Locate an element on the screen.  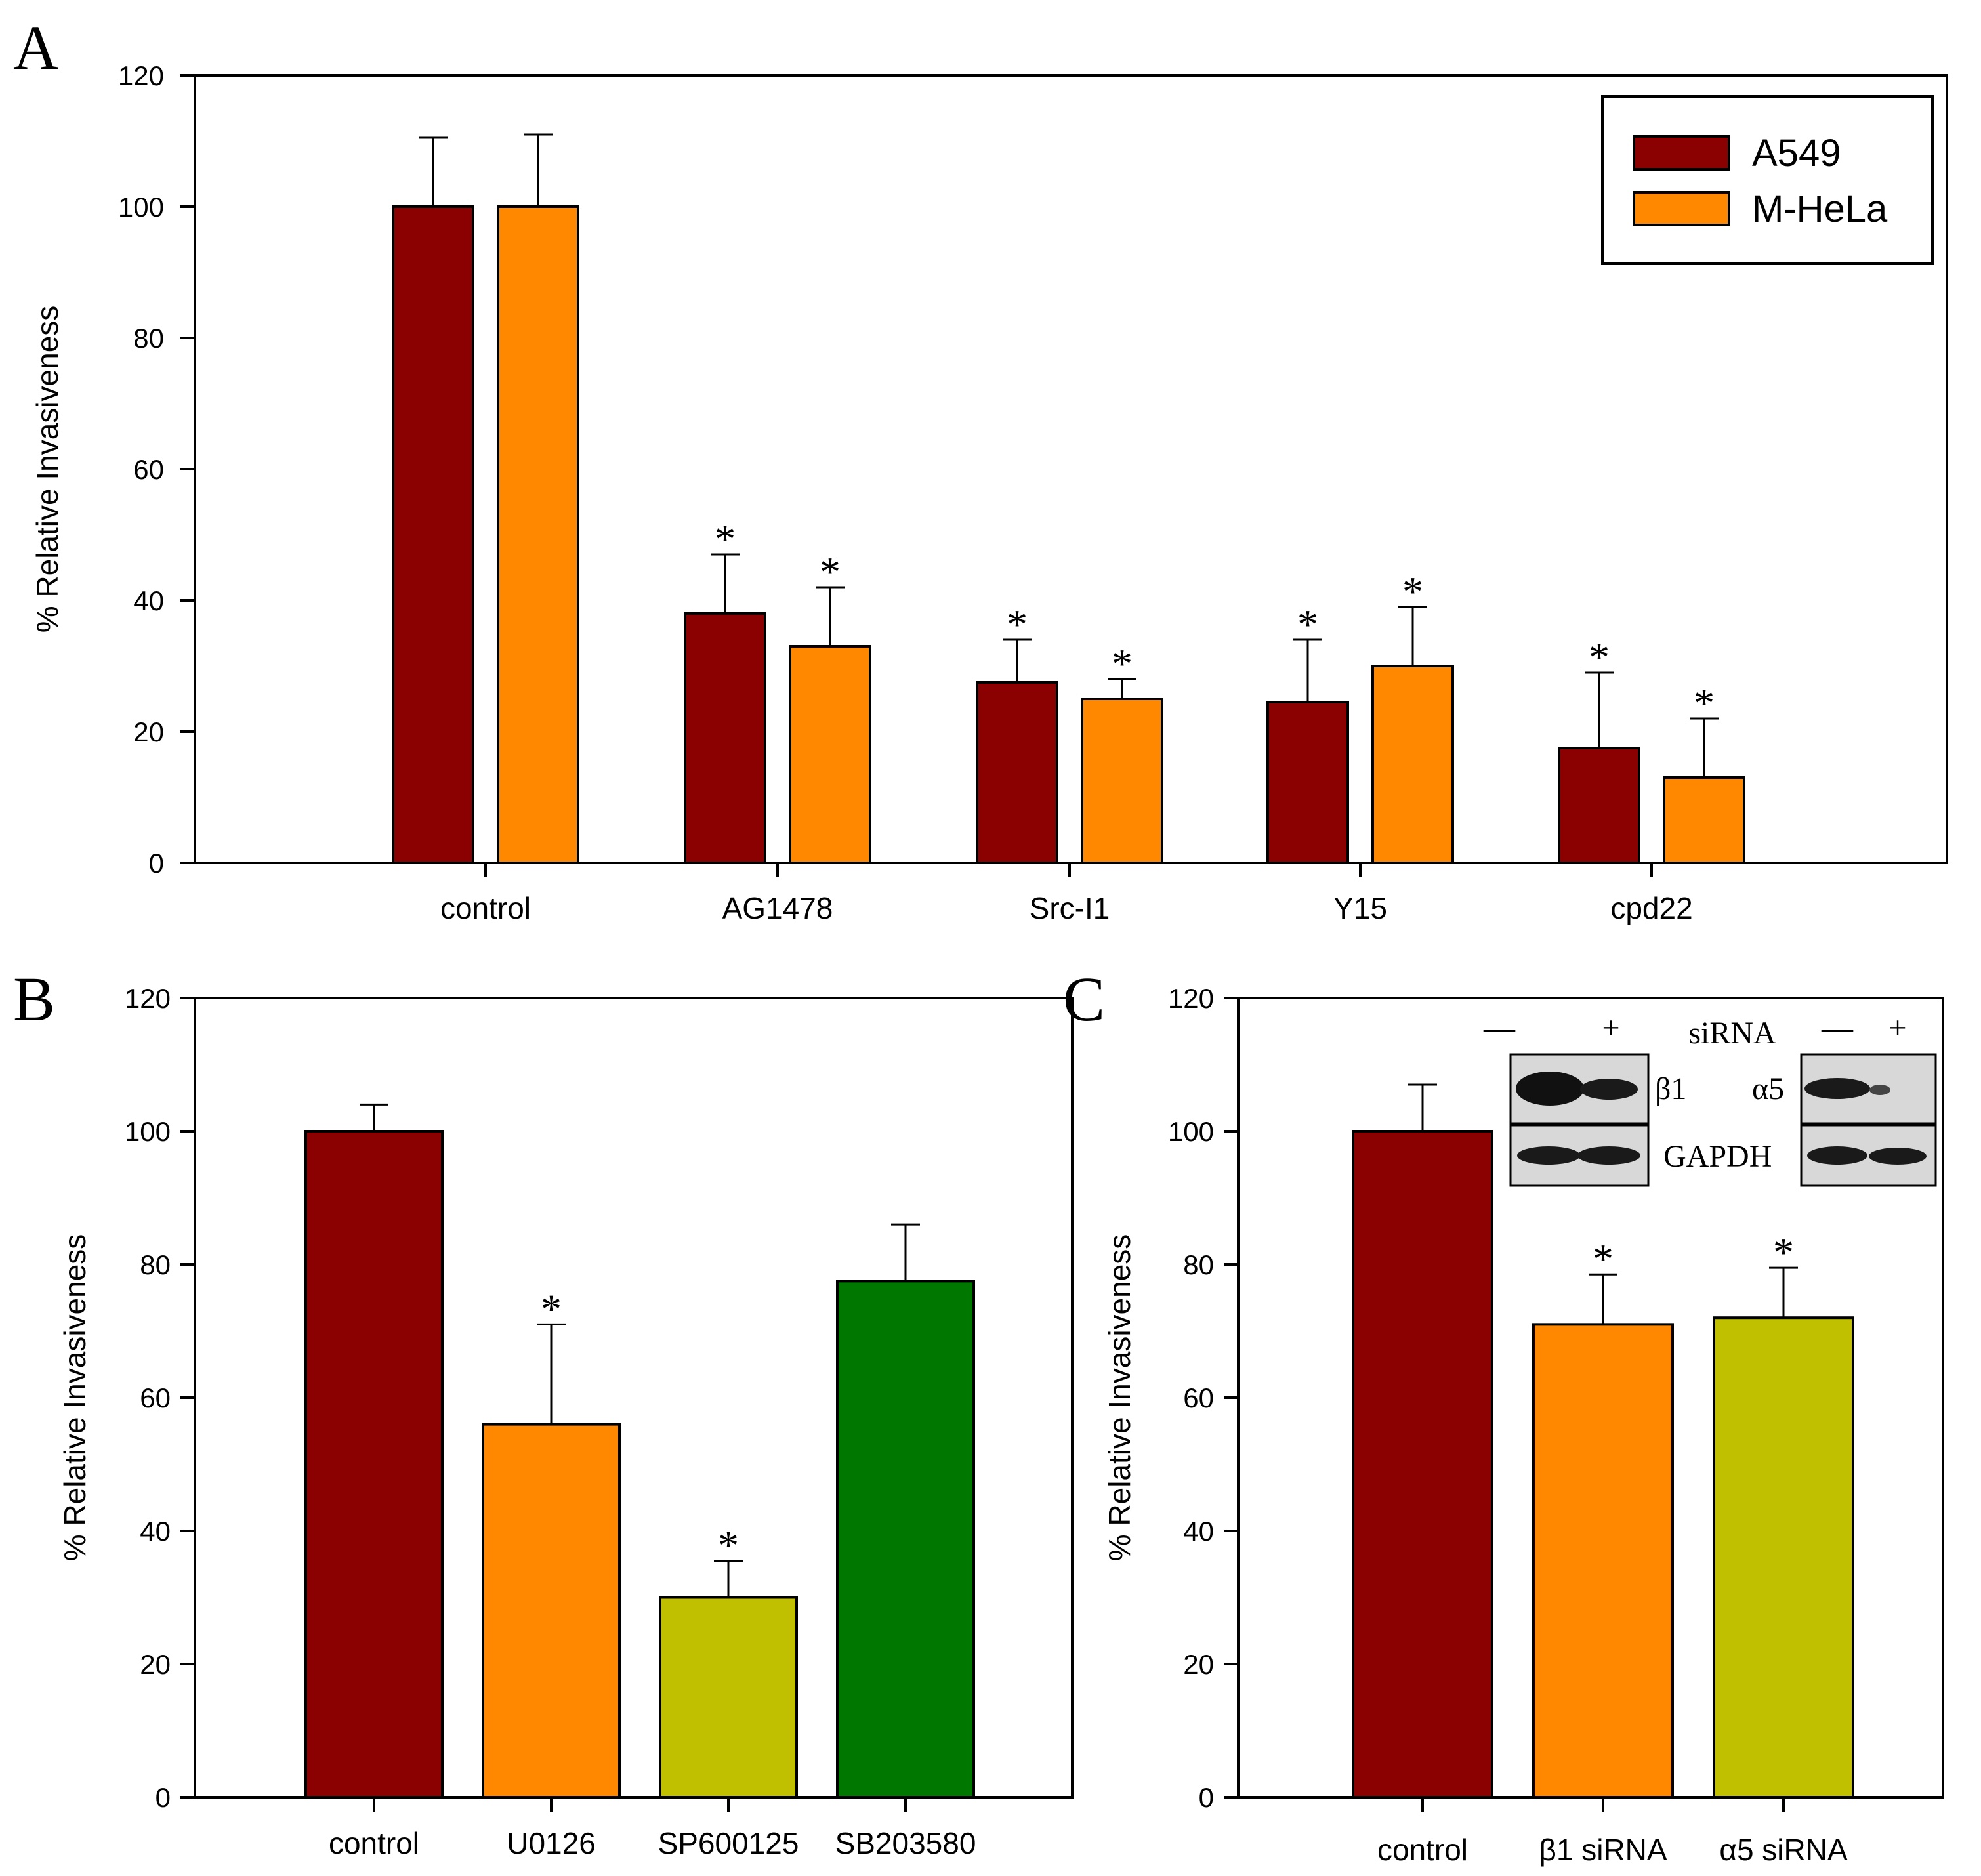
beta1-minus-label: — is located at coordinates (1499, 1028).